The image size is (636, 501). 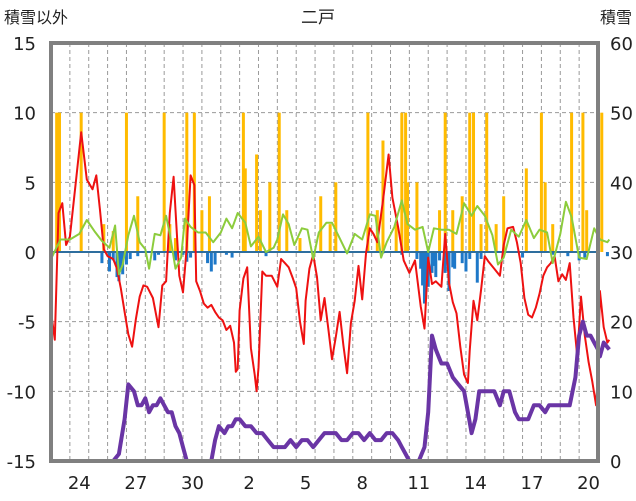 I want to click on x-tick-label: 30, so click(x=192, y=483).